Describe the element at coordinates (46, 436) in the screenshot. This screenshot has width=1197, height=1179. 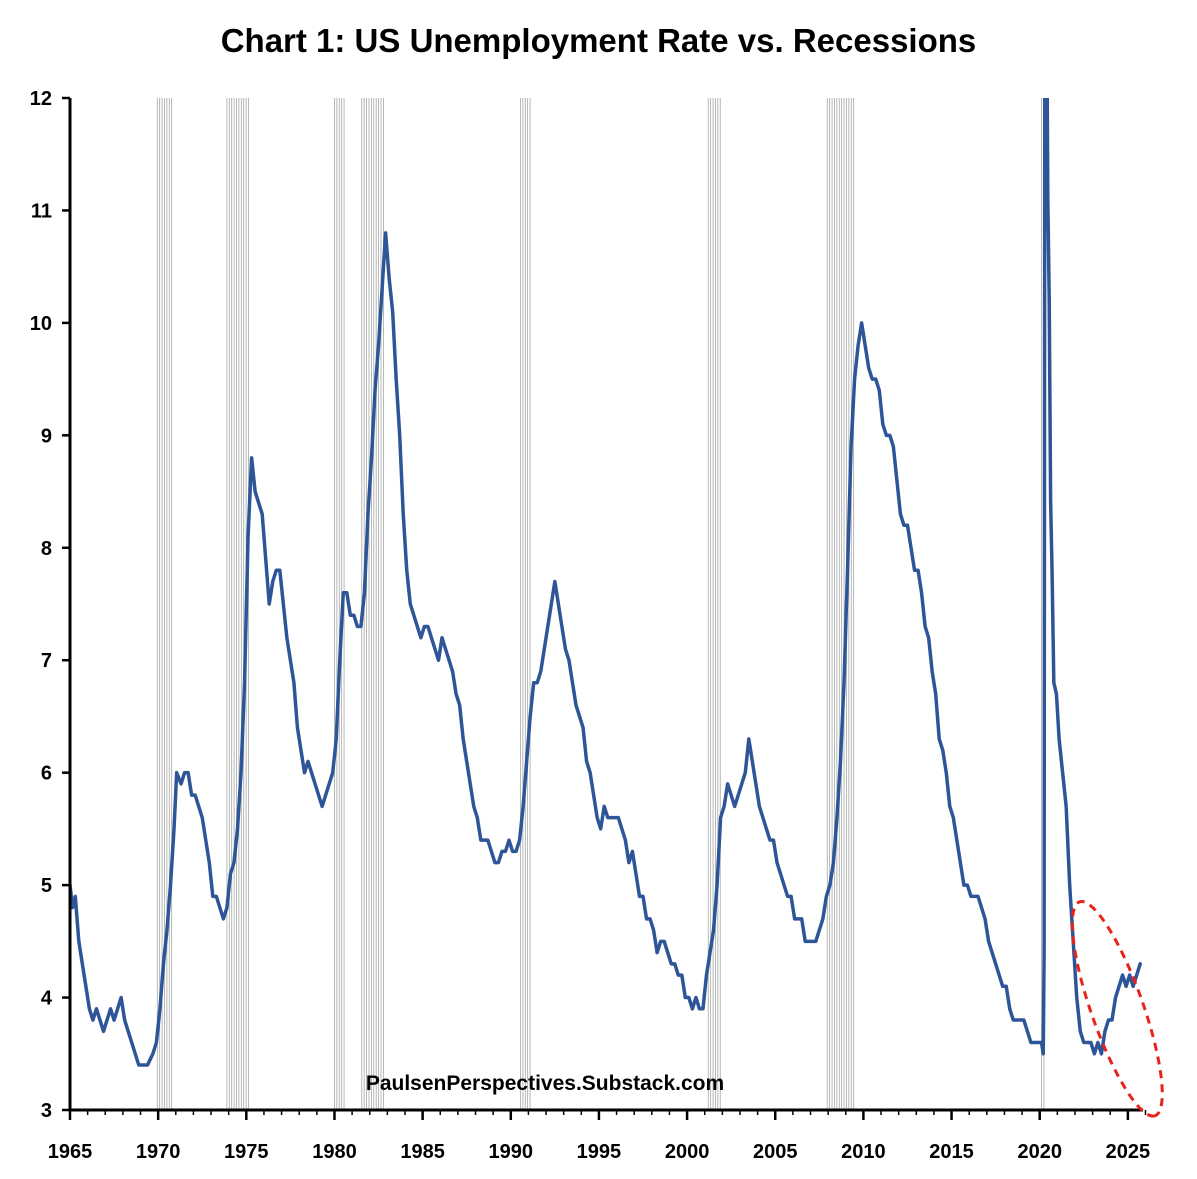
I see `y-tick-label: 9` at that location.